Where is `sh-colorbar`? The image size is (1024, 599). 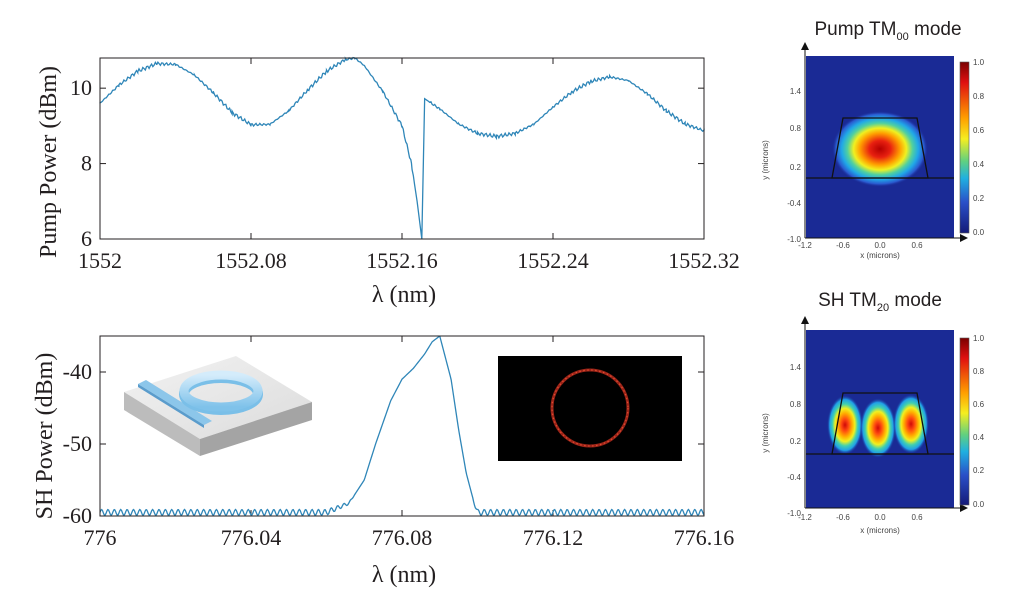 sh-colorbar is located at coordinates (964, 421).